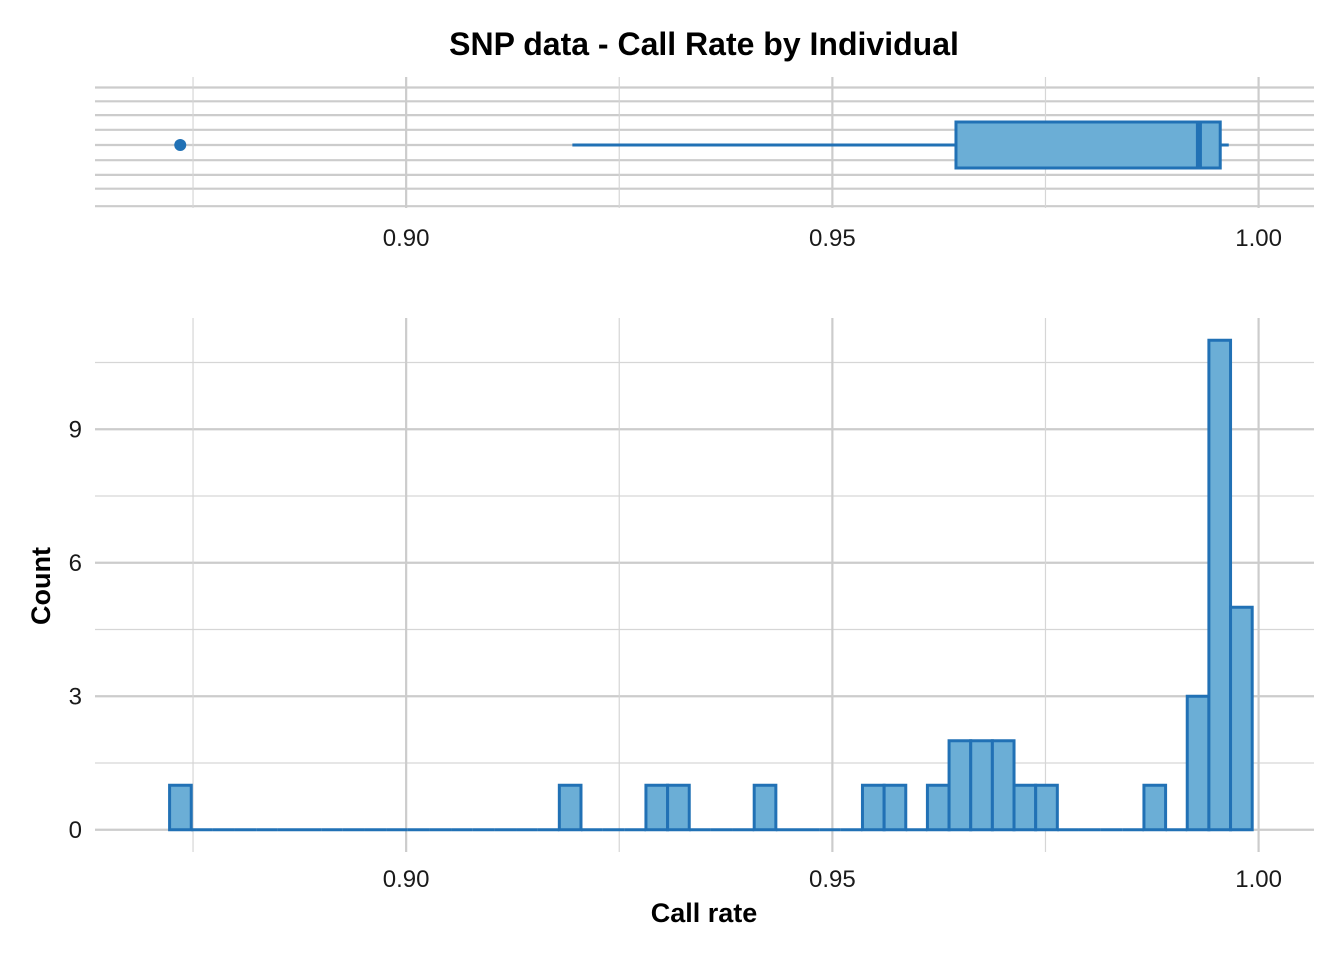  Describe the element at coordinates (180, 145) in the screenshot. I see `boxplot-outlier-point` at that location.